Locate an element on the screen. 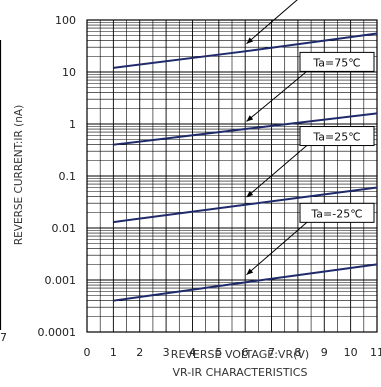 The width and height of the screenshot is (381, 387). series-label: Ta=25℃ is located at coordinates (310, 162).